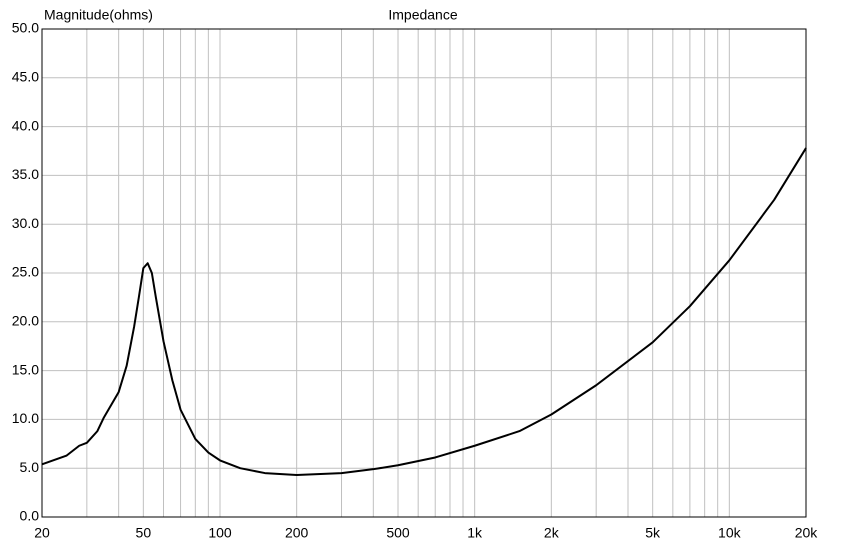  I want to click on y-tick-label: 40.0, so click(25, 125).